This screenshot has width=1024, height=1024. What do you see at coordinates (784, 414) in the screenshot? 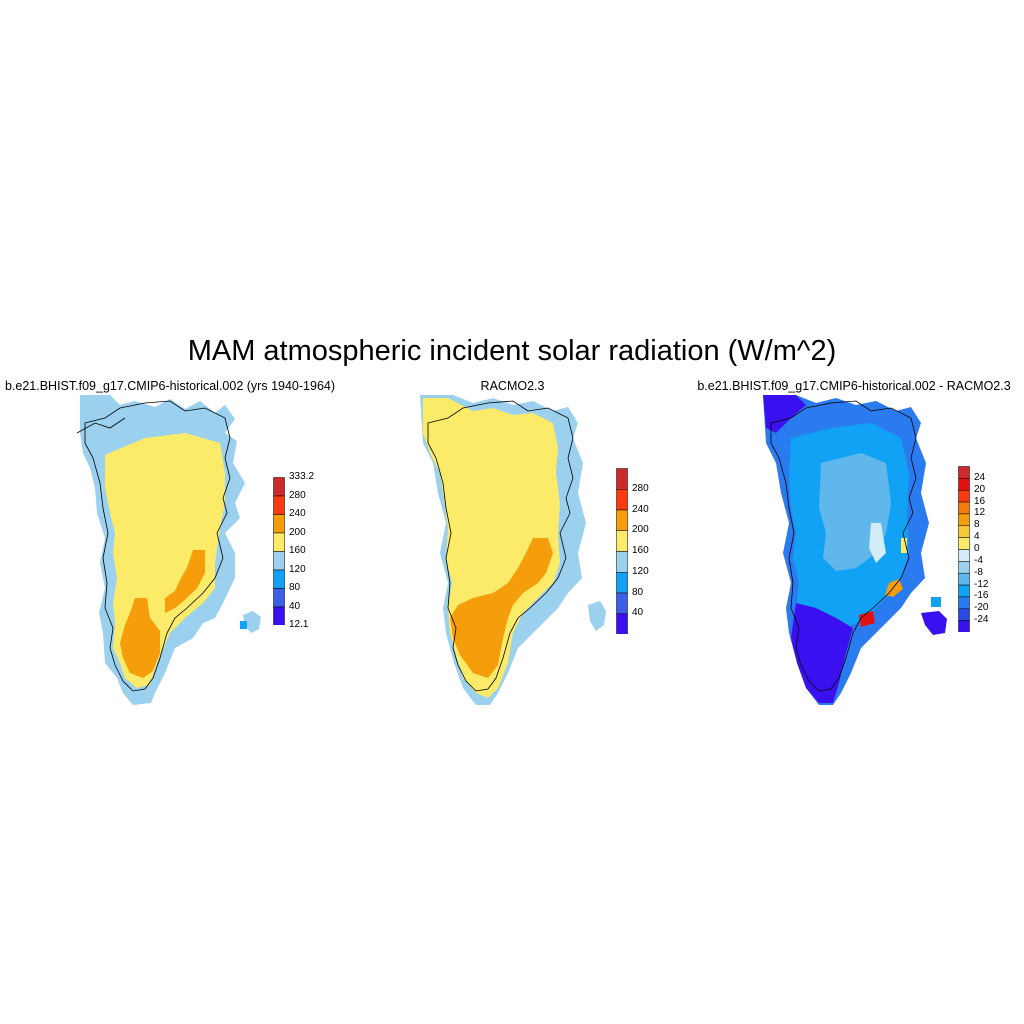
I see `map-region-dark-north` at bounding box center [784, 414].